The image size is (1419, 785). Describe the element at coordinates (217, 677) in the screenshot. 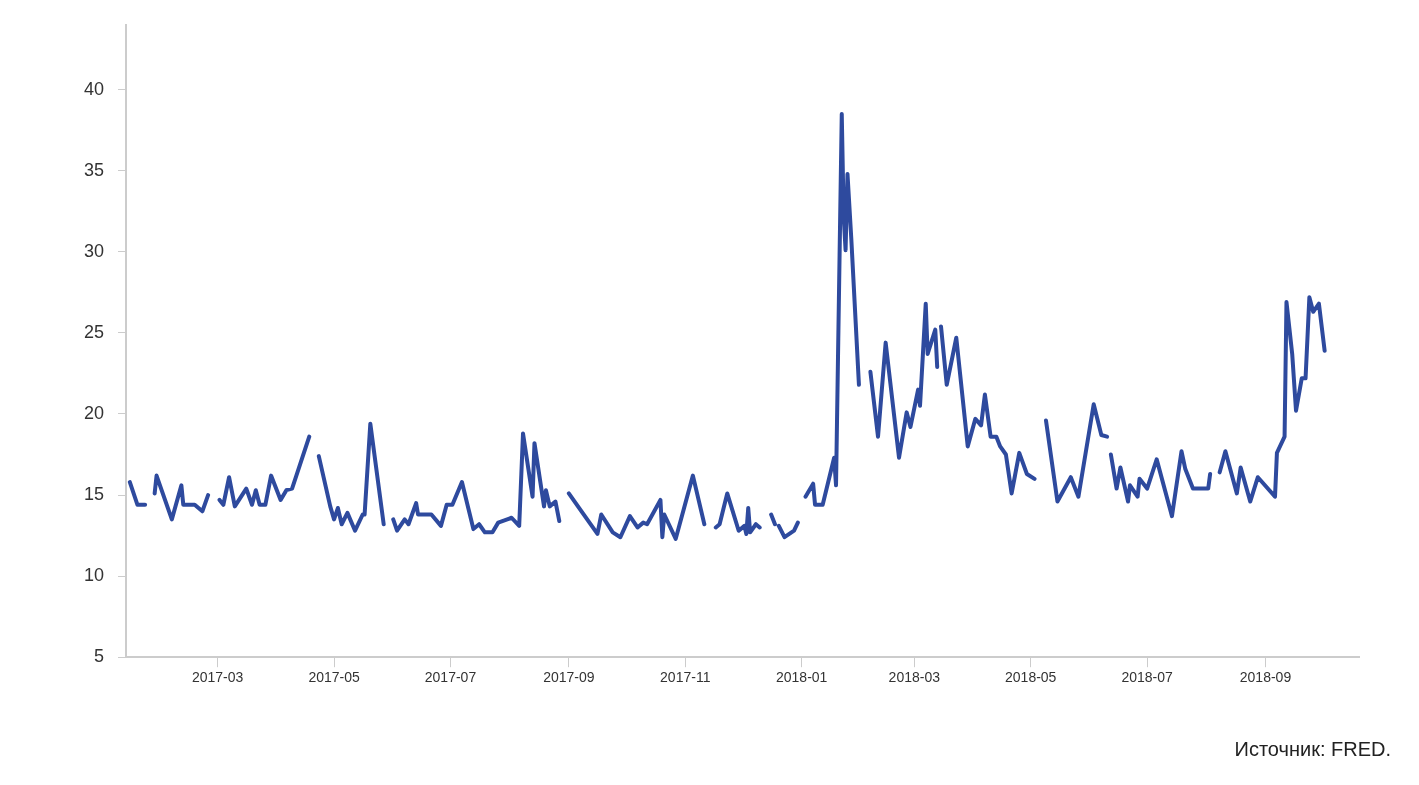

I see `x-tick-label: 2017-03` at that location.